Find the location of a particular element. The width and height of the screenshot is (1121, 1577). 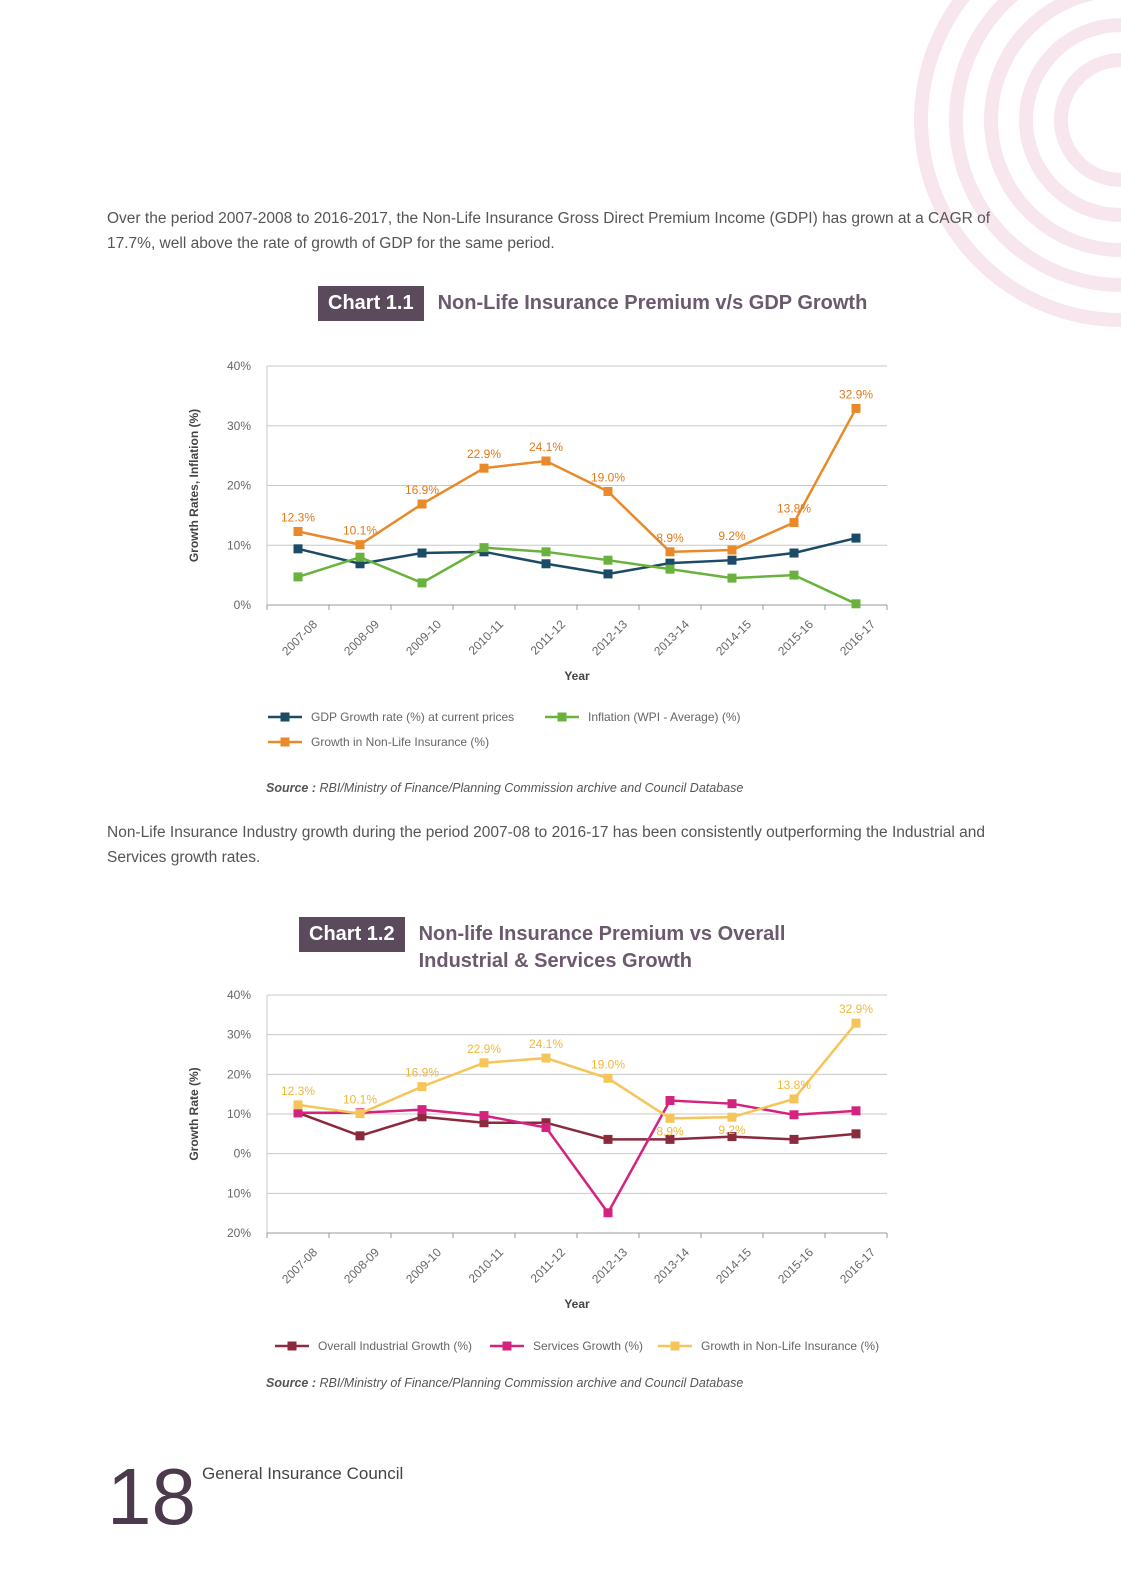

y-tick-label: 0% is located at coordinates (243, 605).